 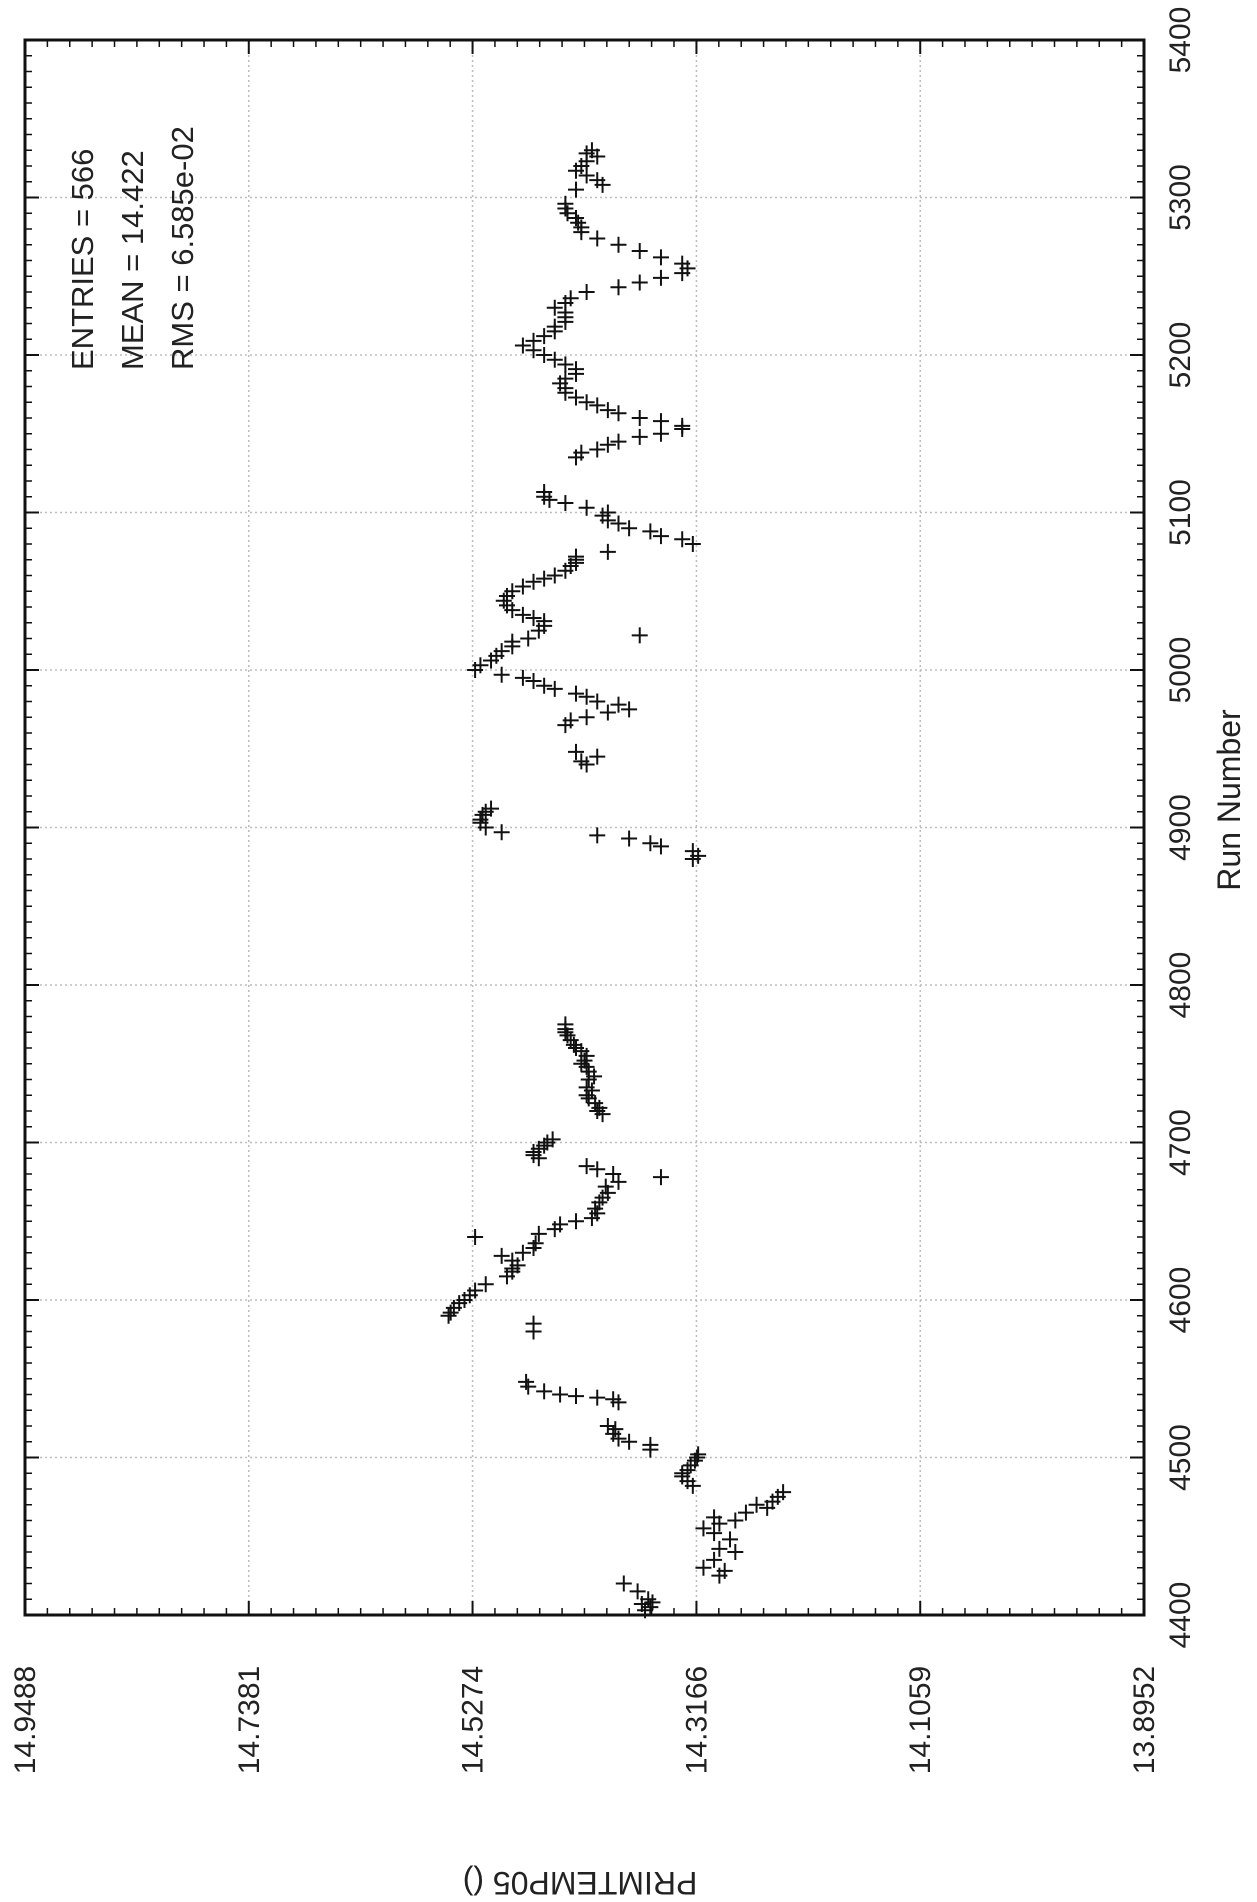 What do you see at coordinates (1180, 1142) in the screenshot?
I see `x-tick-label: 4700` at bounding box center [1180, 1142].